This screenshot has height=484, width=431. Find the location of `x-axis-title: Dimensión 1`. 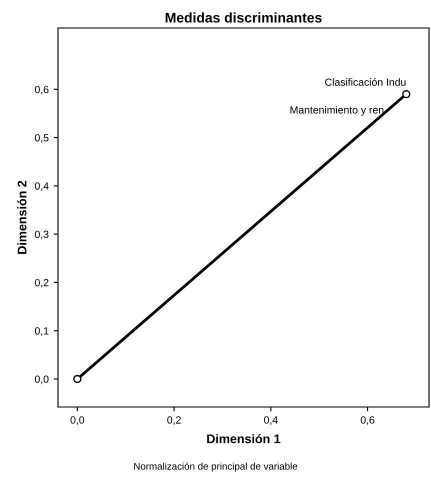

x-axis-title: Dimensión 1 is located at coordinates (243, 439).